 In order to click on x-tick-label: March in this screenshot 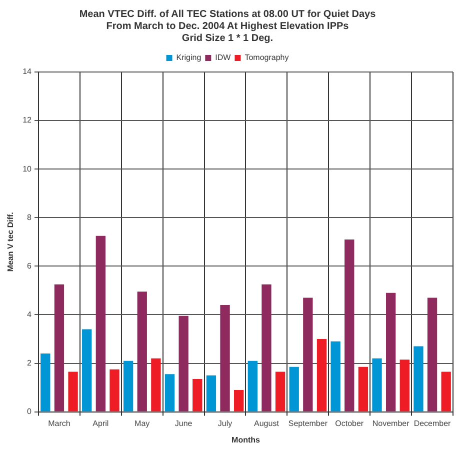, I will do `click(59, 423)`.